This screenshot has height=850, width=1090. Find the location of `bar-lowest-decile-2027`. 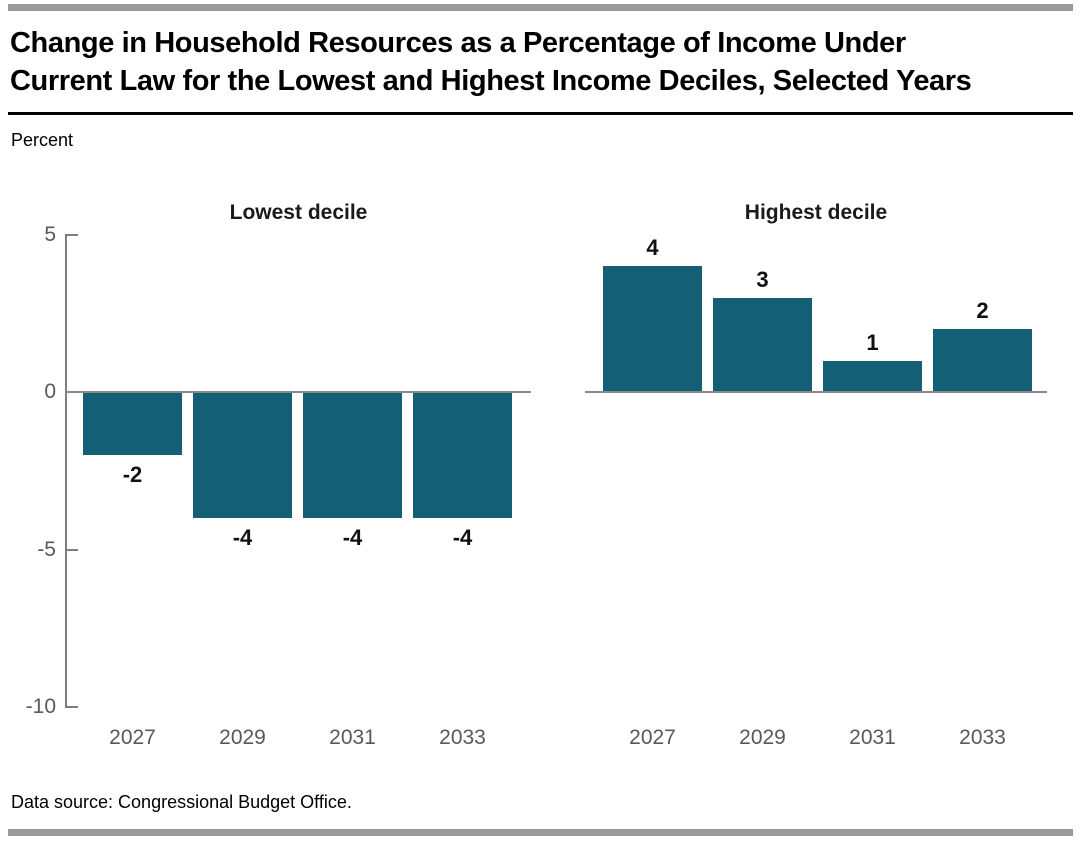

bar-lowest-decile-2027 is located at coordinates (132, 423).